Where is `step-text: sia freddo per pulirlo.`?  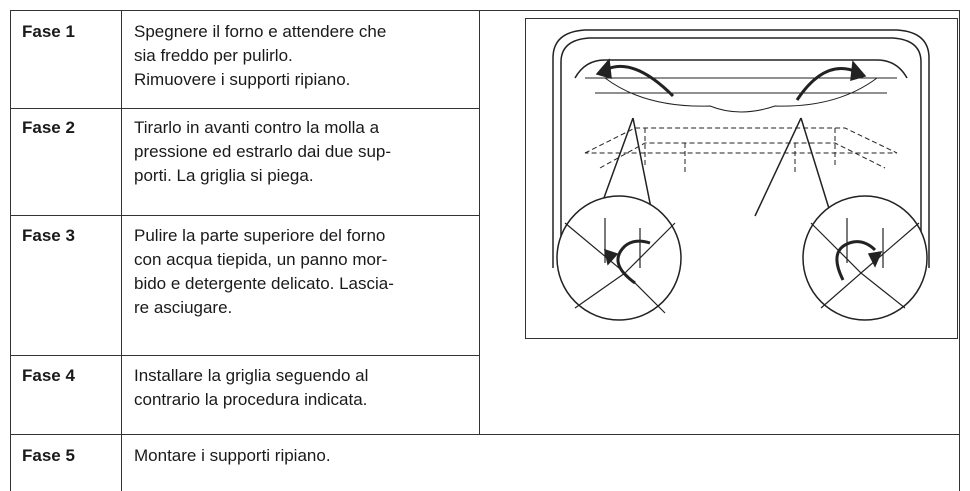
step-text: sia freddo per pulirlo. is located at coordinates (213, 55).